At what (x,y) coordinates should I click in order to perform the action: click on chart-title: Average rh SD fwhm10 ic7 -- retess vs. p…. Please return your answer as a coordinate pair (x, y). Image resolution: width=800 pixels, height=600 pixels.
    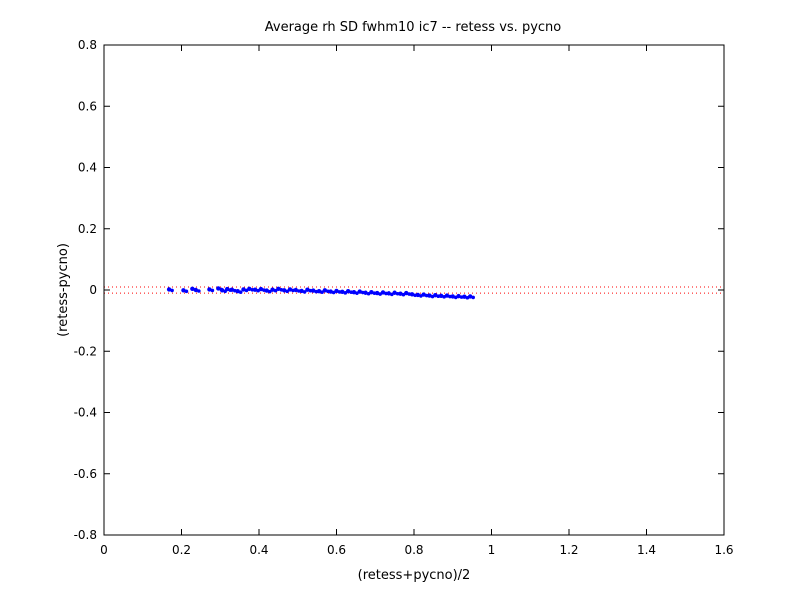
    Looking at the image, I should click on (413, 27).